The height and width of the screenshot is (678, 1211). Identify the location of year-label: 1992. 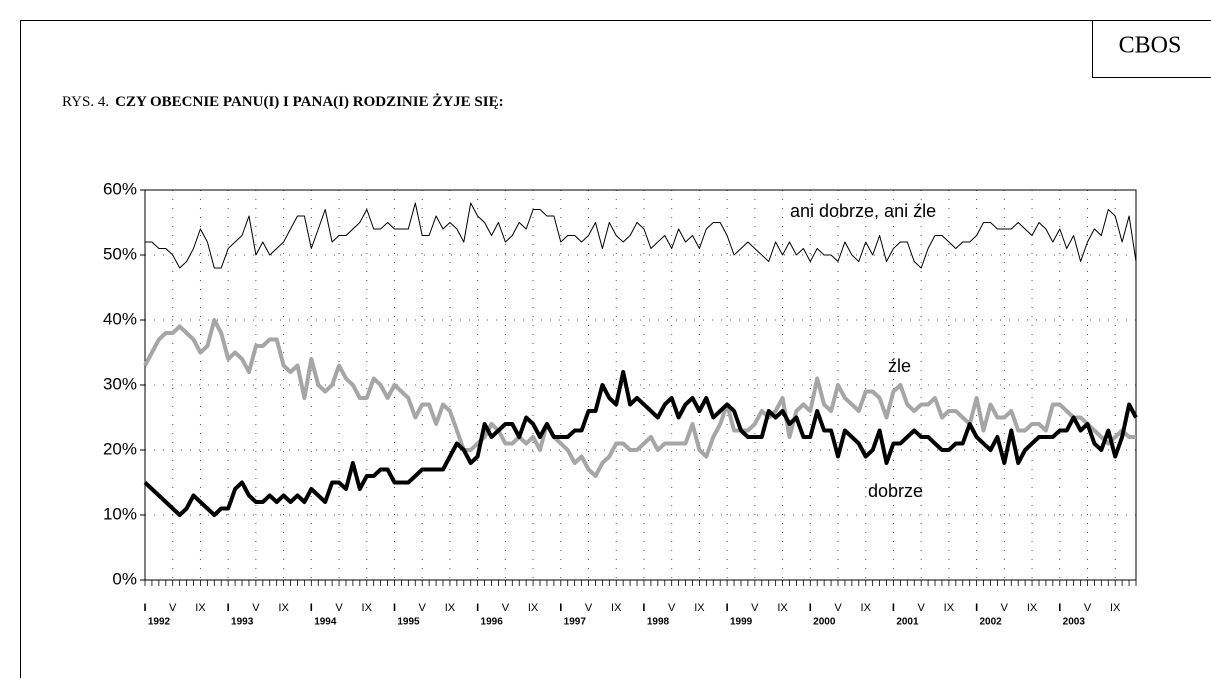
(159, 622).